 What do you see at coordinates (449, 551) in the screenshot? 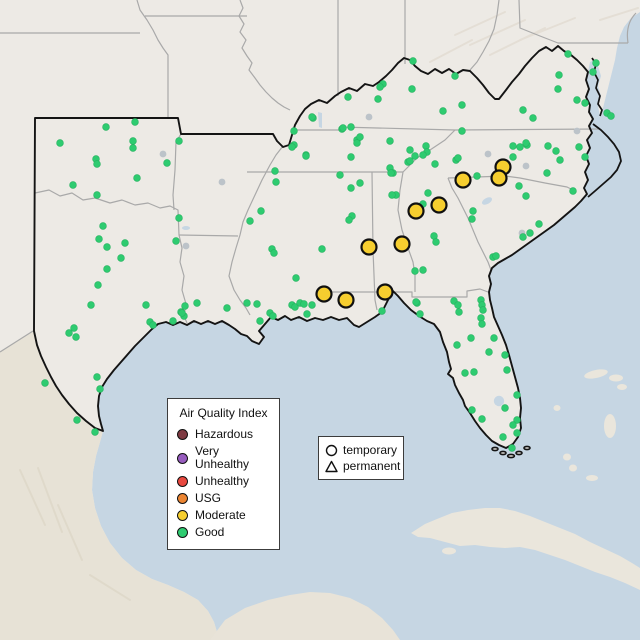
I see `isla-juventud` at bounding box center [449, 551].